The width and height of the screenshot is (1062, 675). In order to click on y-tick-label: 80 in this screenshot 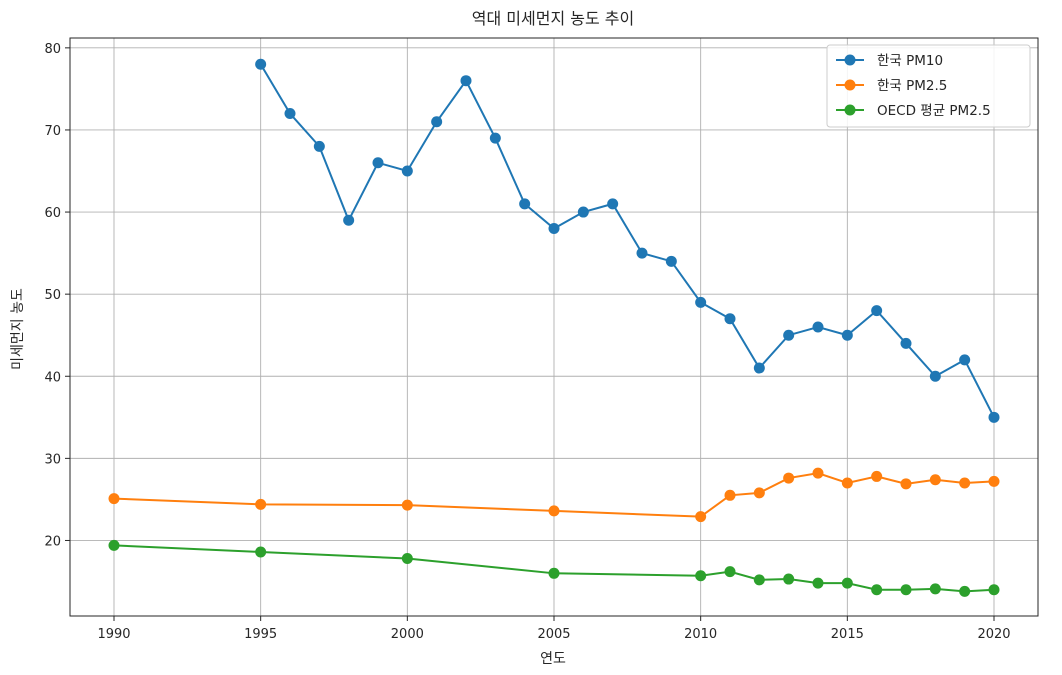, I will do `click(52, 49)`.